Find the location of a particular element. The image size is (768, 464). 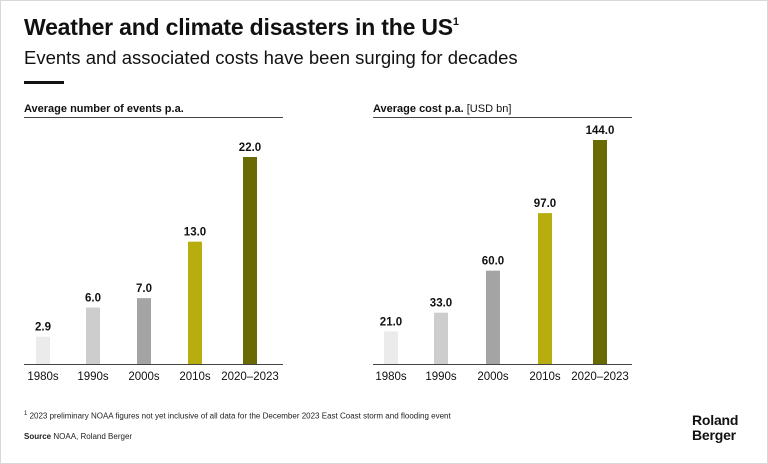

logo-line-2: Berger is located at coordinates (714, 435).